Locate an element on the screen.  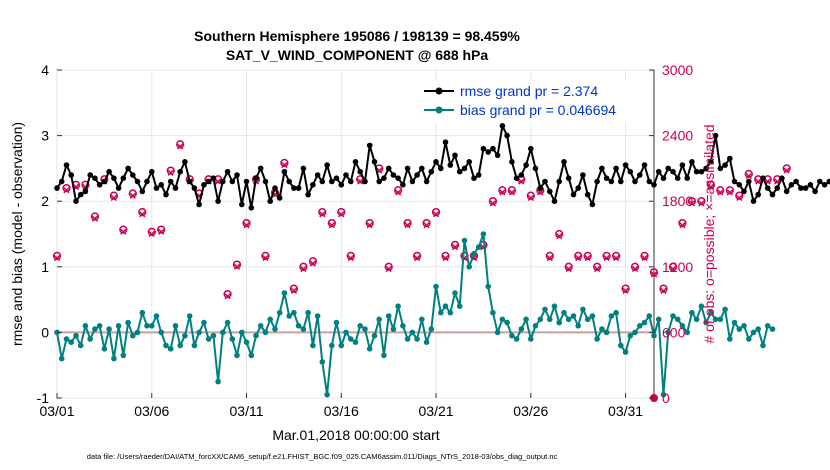
x-tick-label: 03/01 is located at coordinates (56, 411).